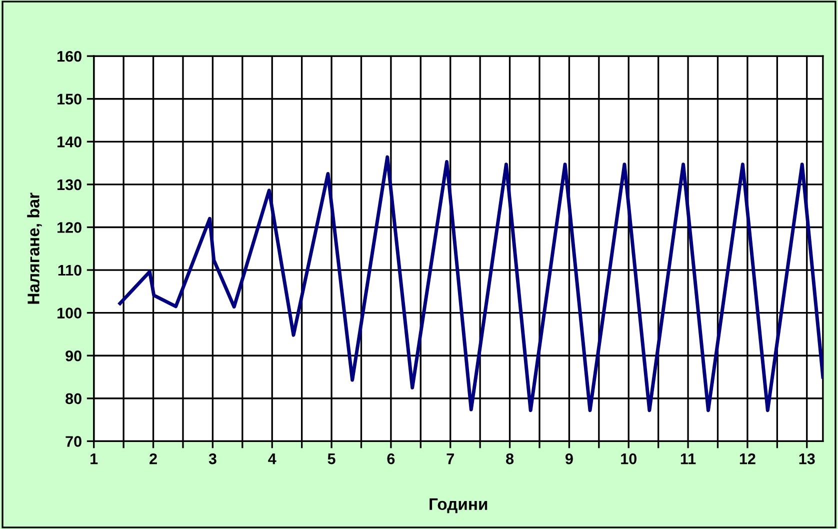 The height and width of the screenshot is (529, 838). I want to click on y-tick-label: 130, so click(70, 184).